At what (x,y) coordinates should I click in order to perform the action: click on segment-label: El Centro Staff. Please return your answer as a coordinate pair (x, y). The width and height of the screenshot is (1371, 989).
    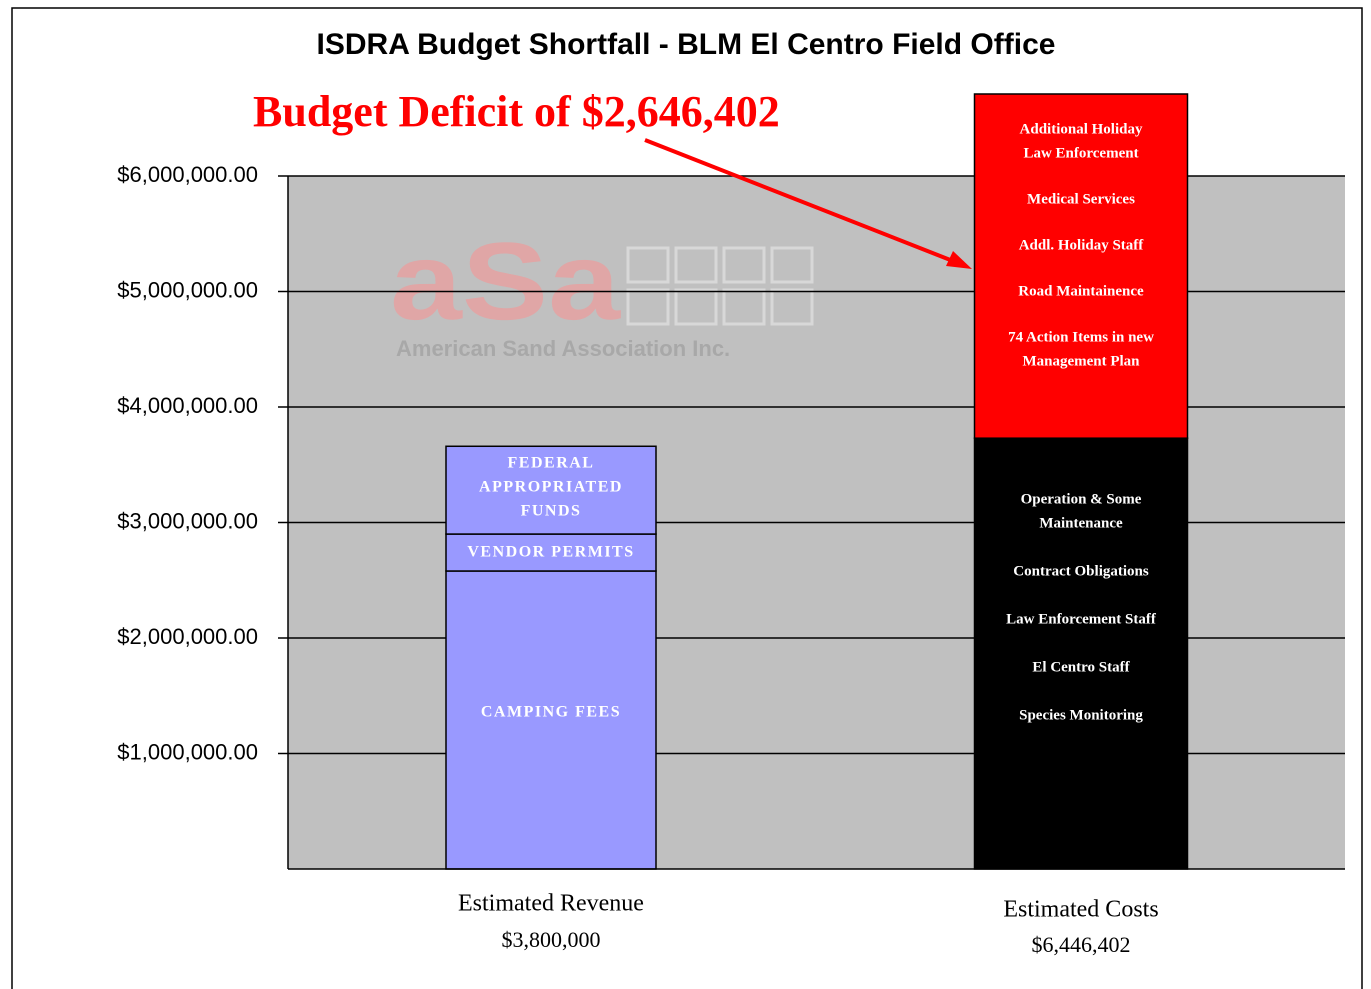
    Looking at the image, I should click on (1081, 667).